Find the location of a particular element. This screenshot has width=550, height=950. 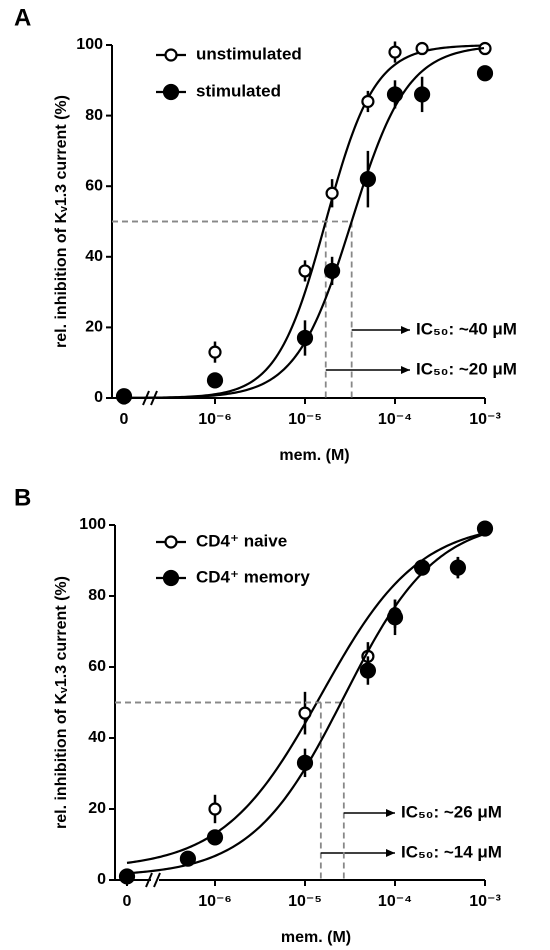

legend-label: CD4⁺ naive is located at coordinates (241, 540).